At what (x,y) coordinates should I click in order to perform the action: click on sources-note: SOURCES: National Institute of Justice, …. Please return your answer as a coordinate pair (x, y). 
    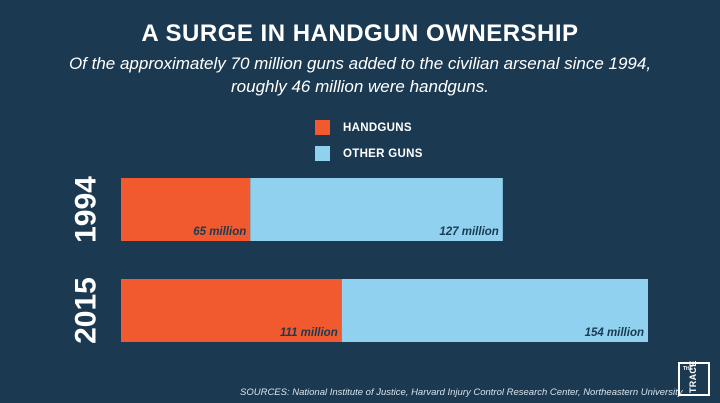
    Looking at the image, I should click on (461, 392).